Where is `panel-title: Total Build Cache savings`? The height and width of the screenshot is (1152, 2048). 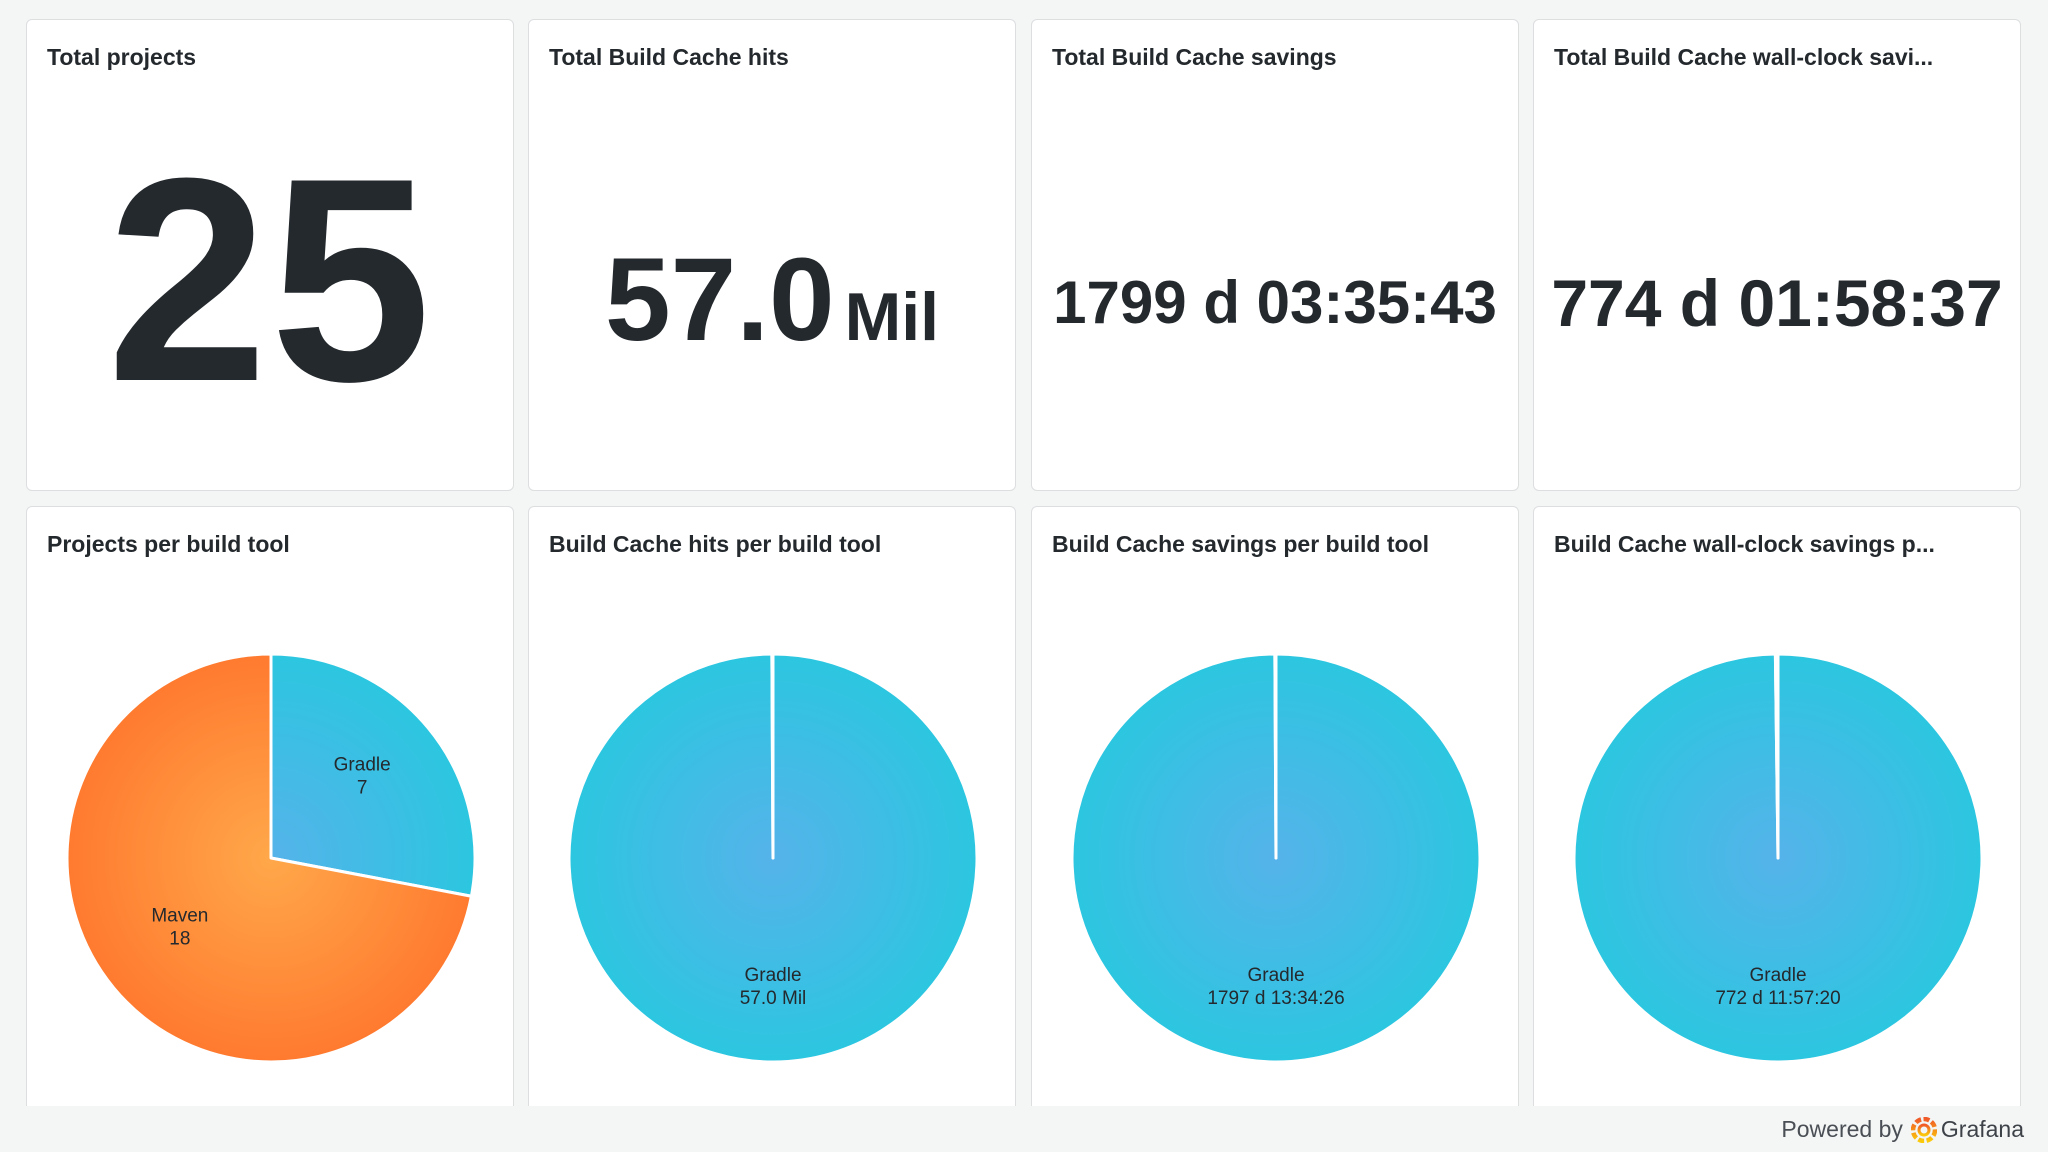
panel-title: Total Build Cache savings is located at coordinates (1194, 57).